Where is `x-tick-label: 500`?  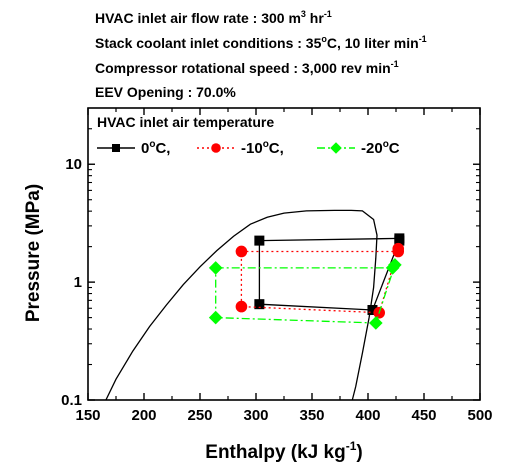 x-tick-label: 500 is located at coordinates (479, 415).